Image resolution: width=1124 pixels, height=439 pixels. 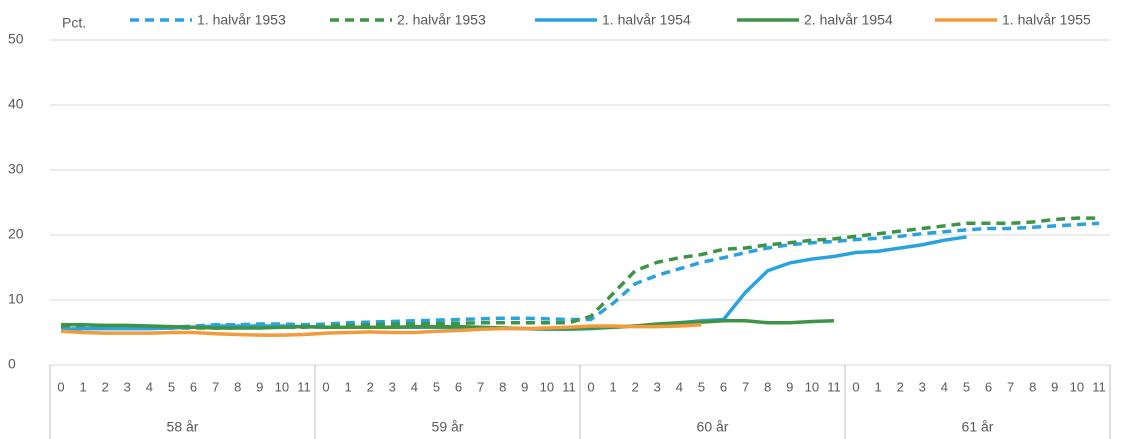 What do you see at coordinates (183, 427) in the screenshot?
I see `group-label: 58 år` at bounding box center [183, 427].